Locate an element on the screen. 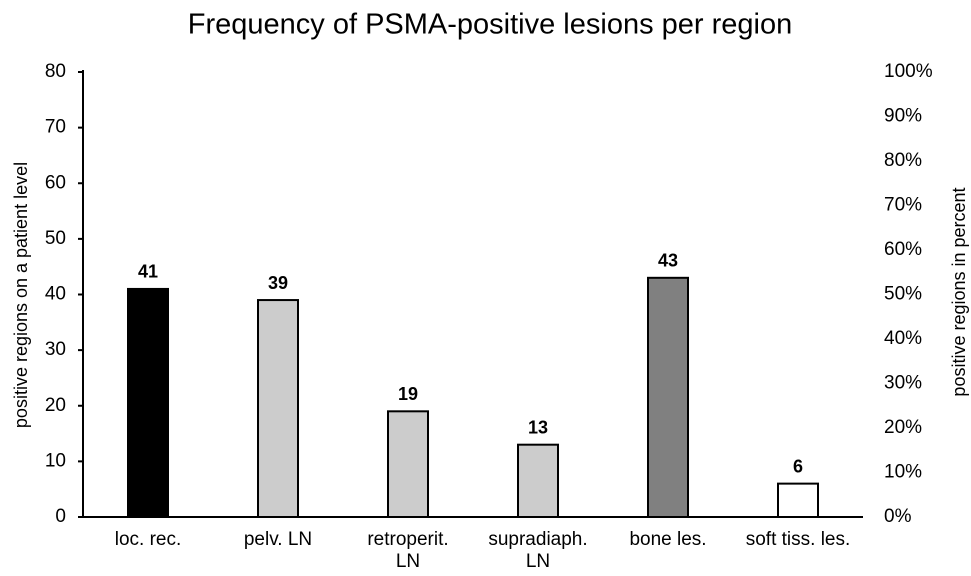  y-tick-label: 10 is located at coordinates (55, 460).